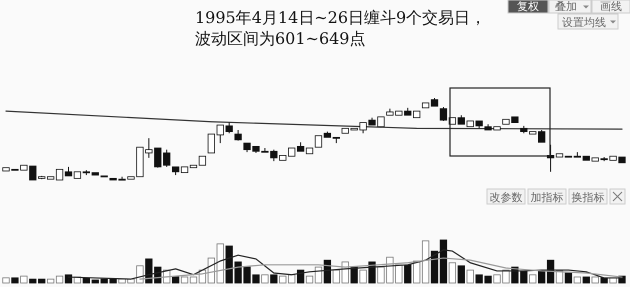 The width and height of the screenshot is (630, 287). I want to click on button: 复权, so click(528, 7).